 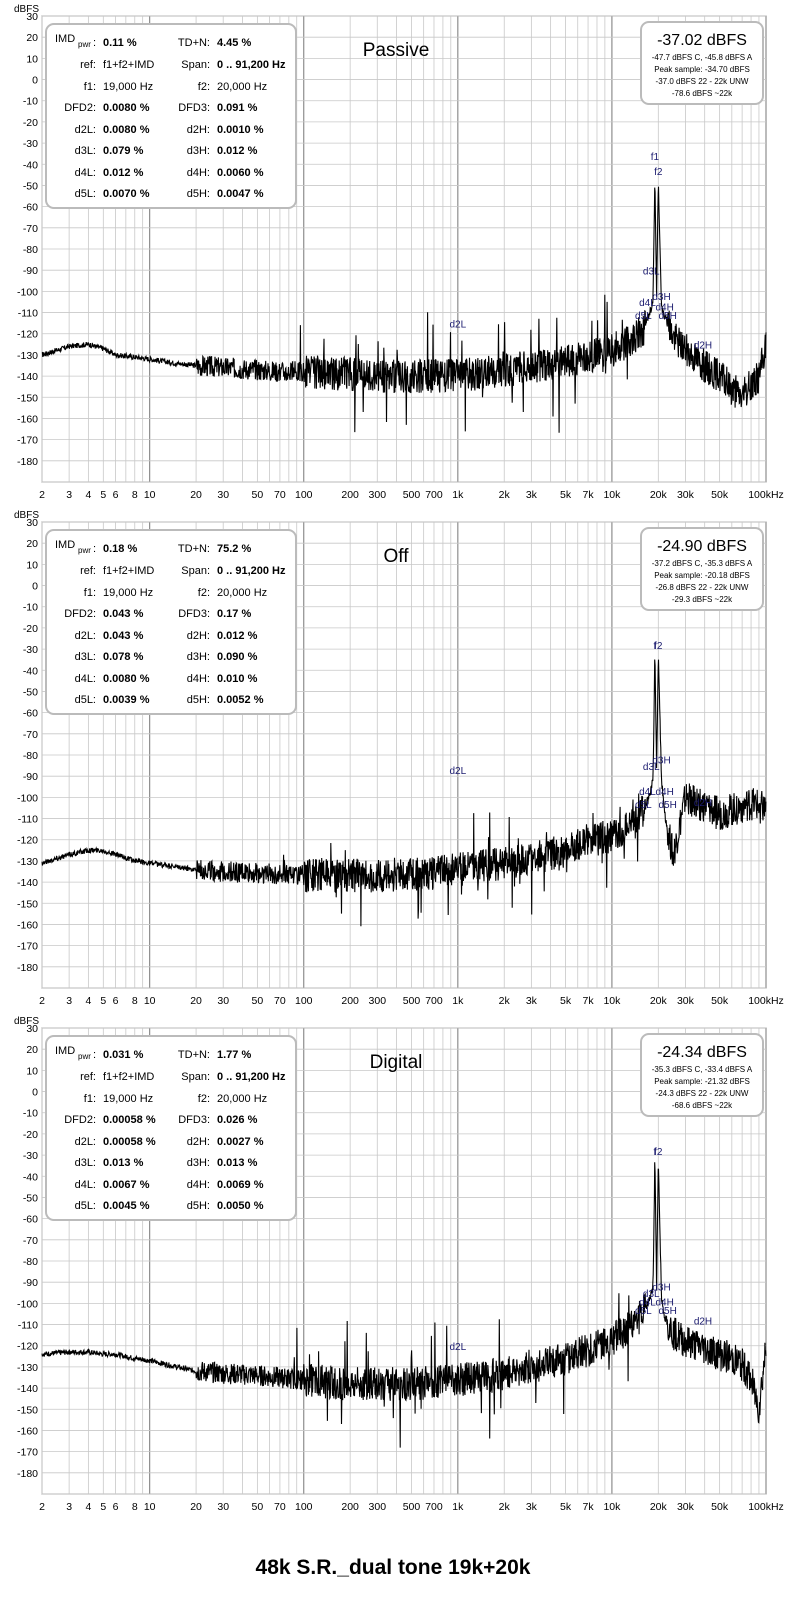 I want to click on stat-label: f2:, so click(x=204, y=593).